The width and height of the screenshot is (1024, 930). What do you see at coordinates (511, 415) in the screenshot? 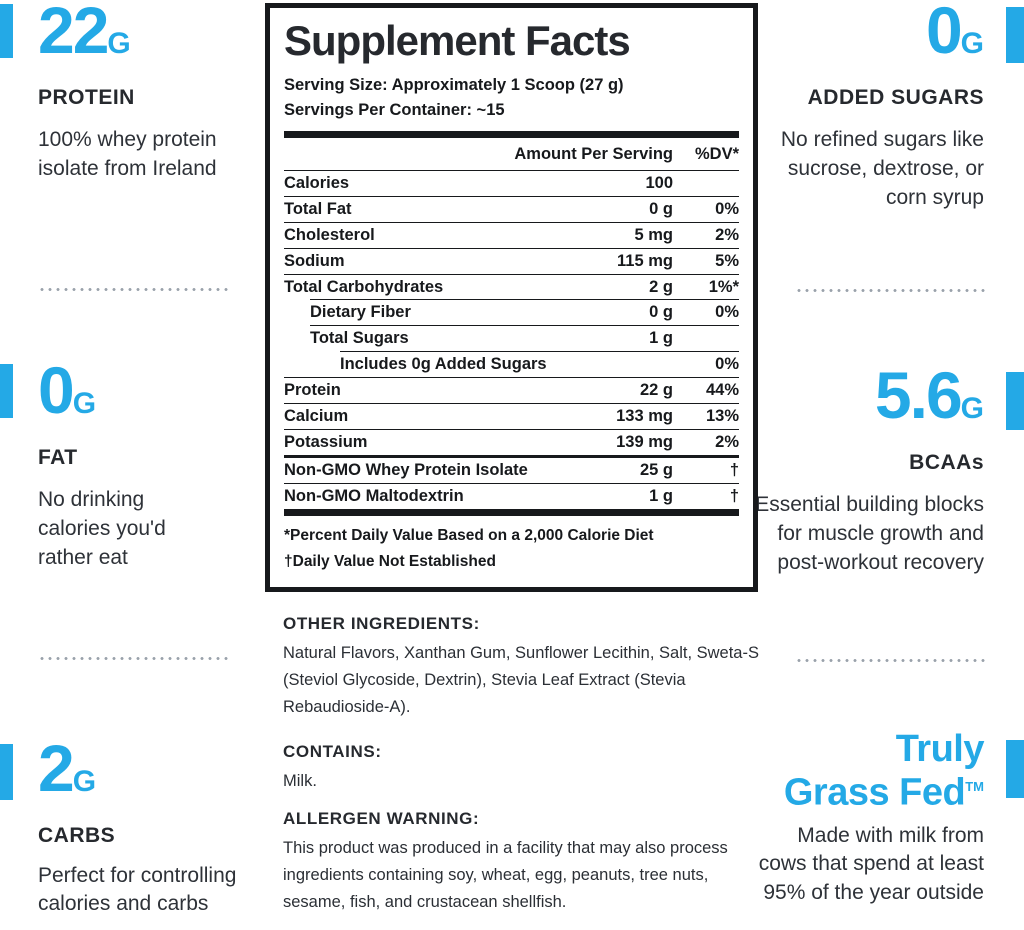
I see `table-row-calcium: Calcium 133 mg 13%` at bounding box center [511, 415].